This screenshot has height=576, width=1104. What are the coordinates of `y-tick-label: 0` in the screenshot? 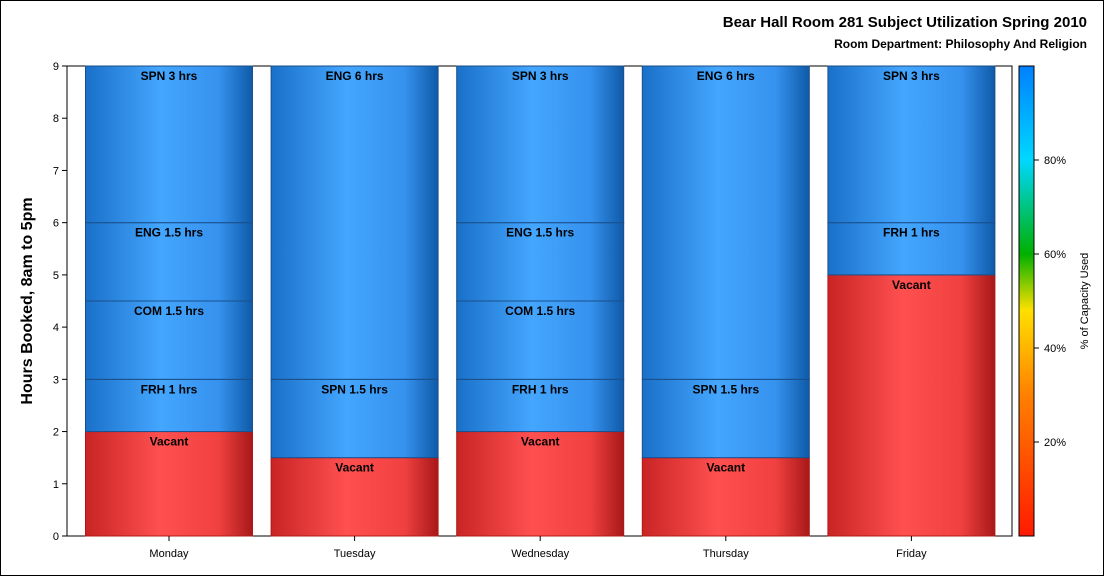 It's located at (56, 537).